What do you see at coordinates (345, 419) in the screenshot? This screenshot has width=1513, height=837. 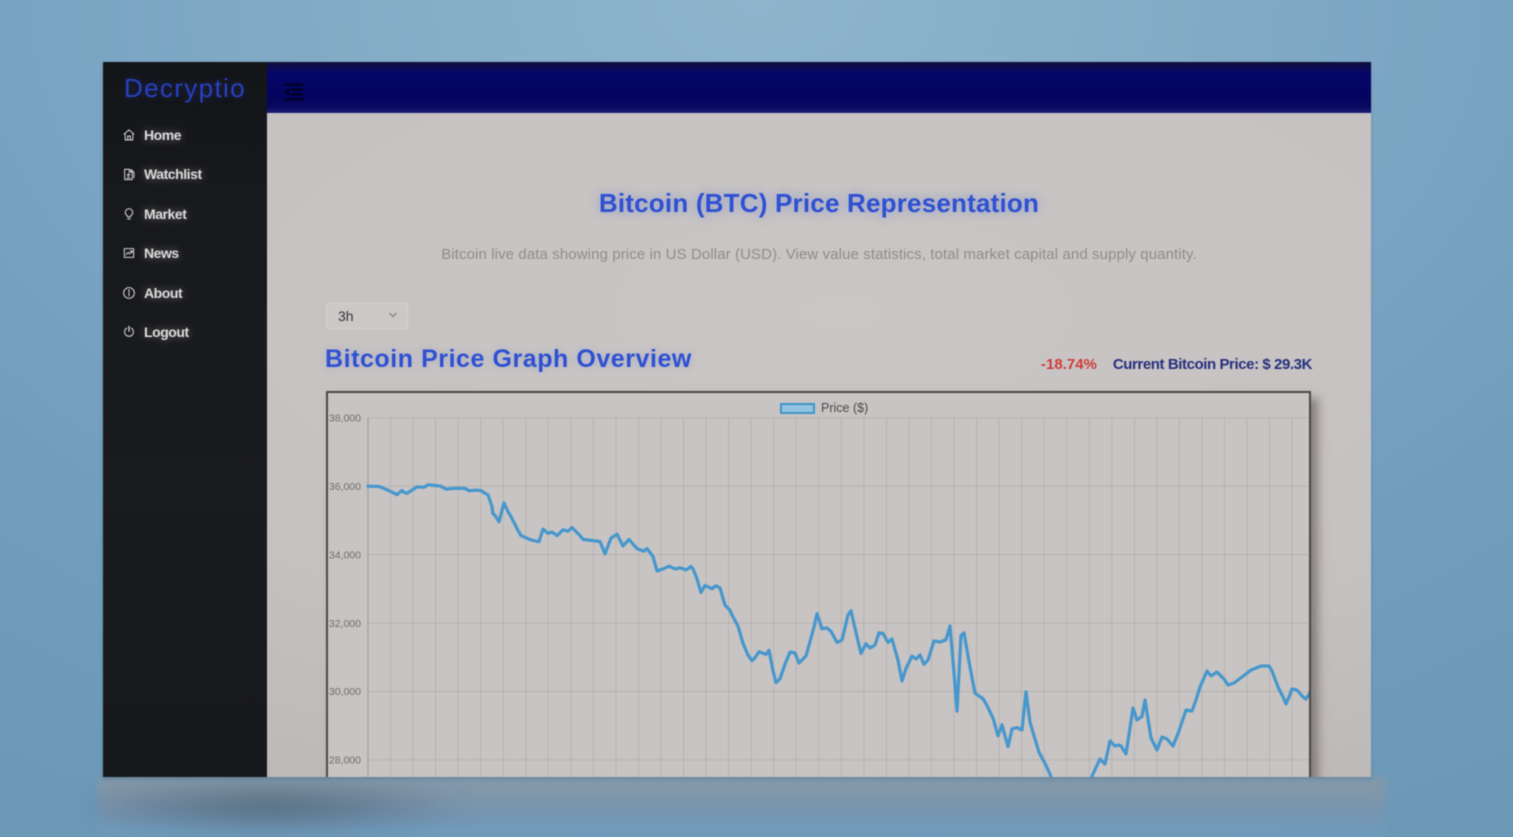 I see `svg-text: 38,000` at bounding box center [345, 419].